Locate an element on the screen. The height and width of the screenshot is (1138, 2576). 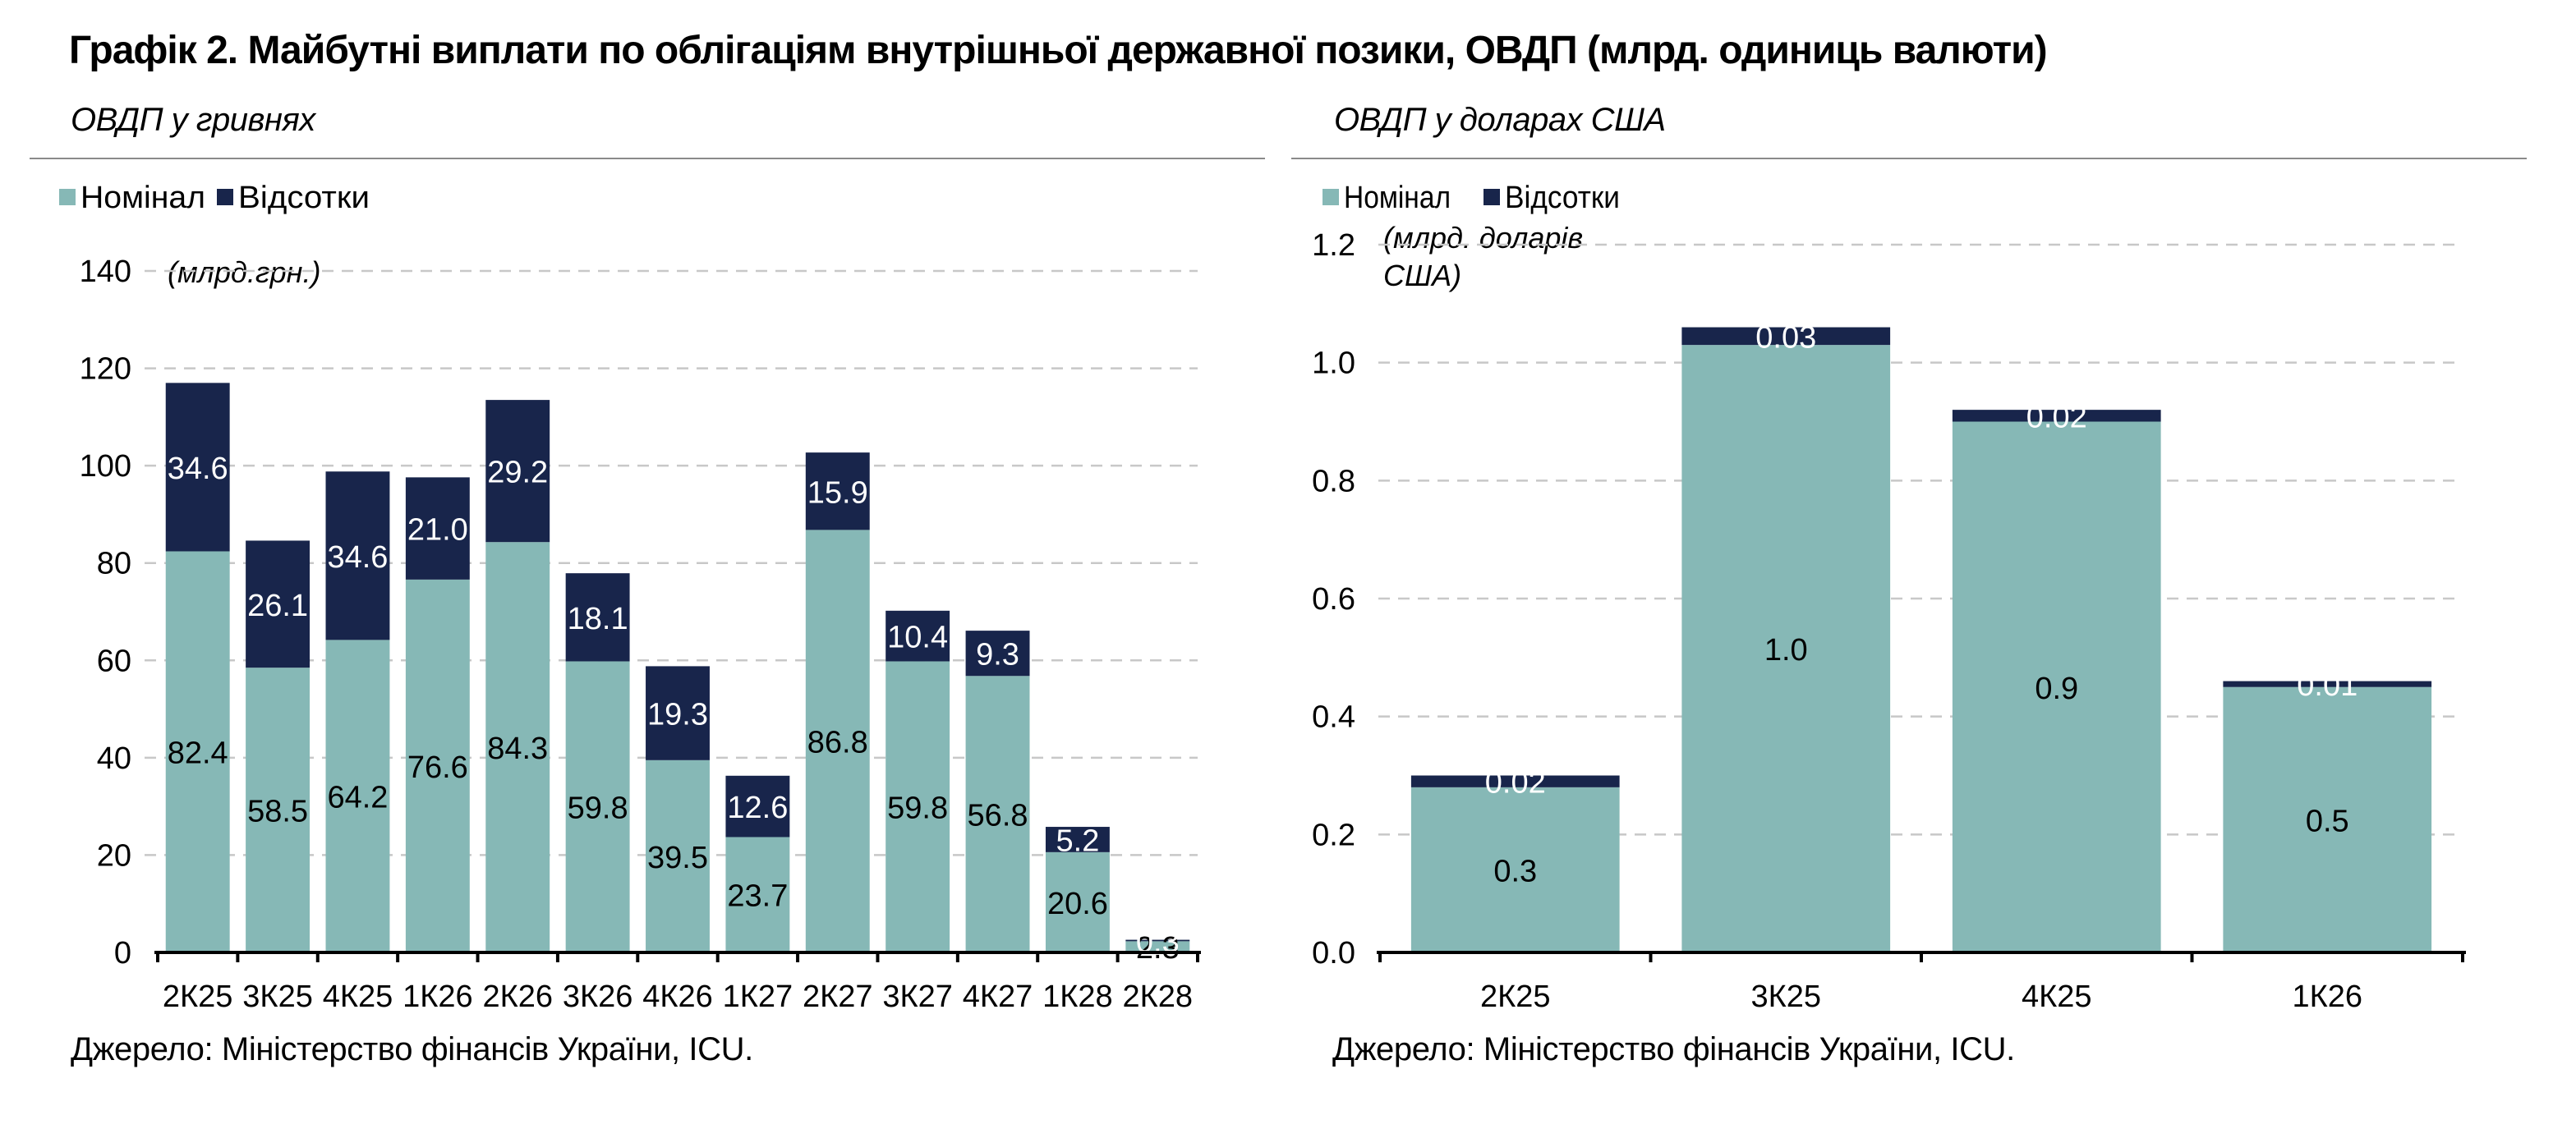
x-tick-label-4К27: 4К27 is located at coordinates (998, 997).